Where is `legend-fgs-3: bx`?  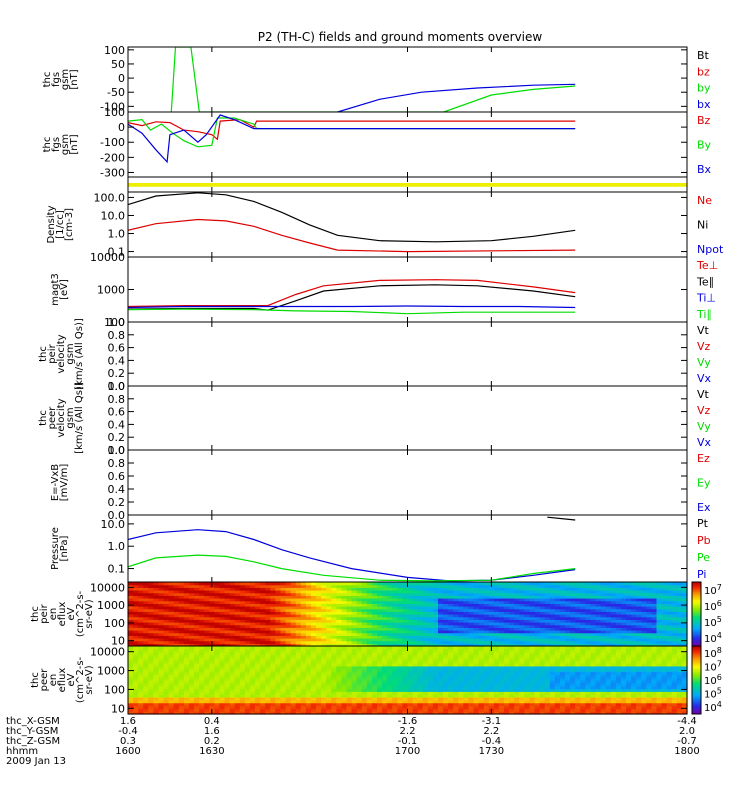
legend-fgs-3: bx is located at coordinates (704, 104).